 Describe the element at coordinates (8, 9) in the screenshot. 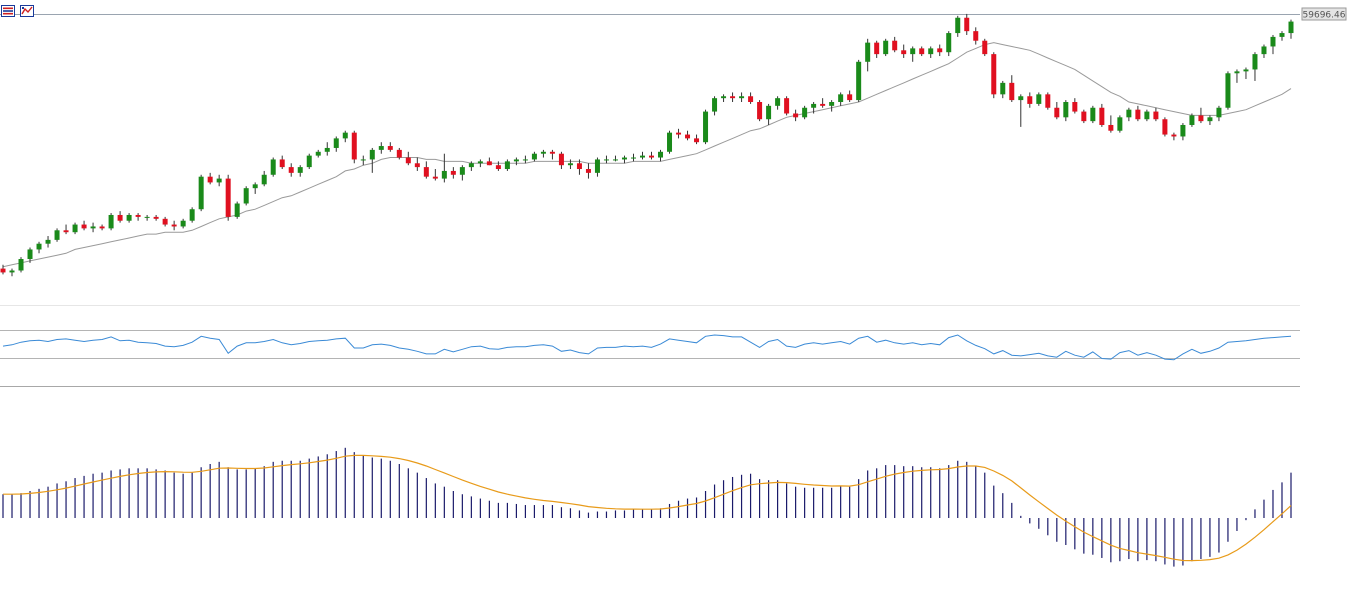

I see `price-list-icon` at that location.